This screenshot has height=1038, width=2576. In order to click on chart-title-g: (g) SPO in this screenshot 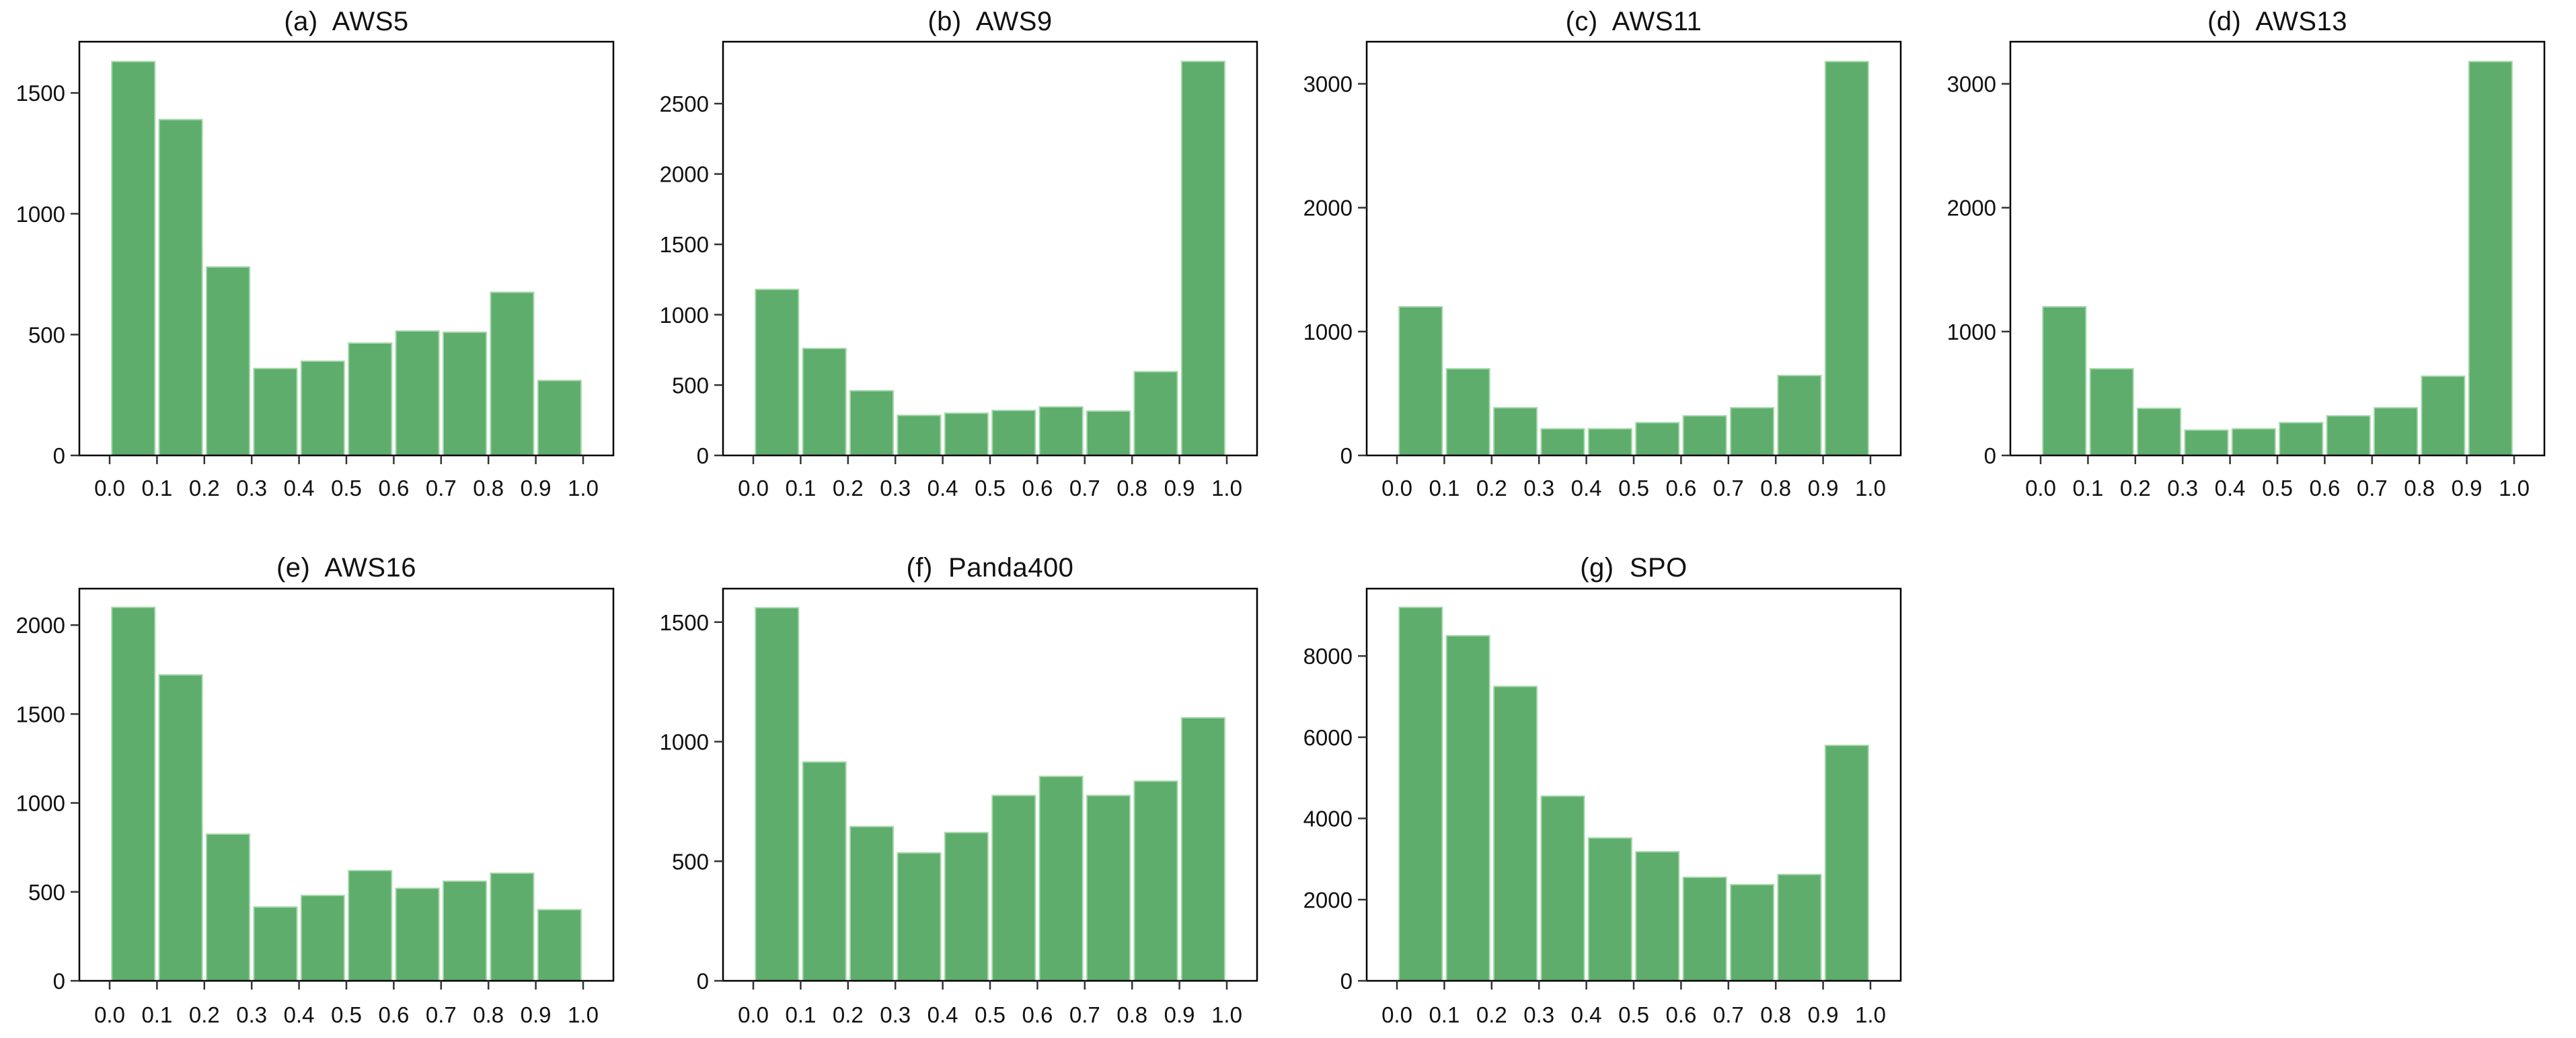, I will do `click(1634, 568)`.